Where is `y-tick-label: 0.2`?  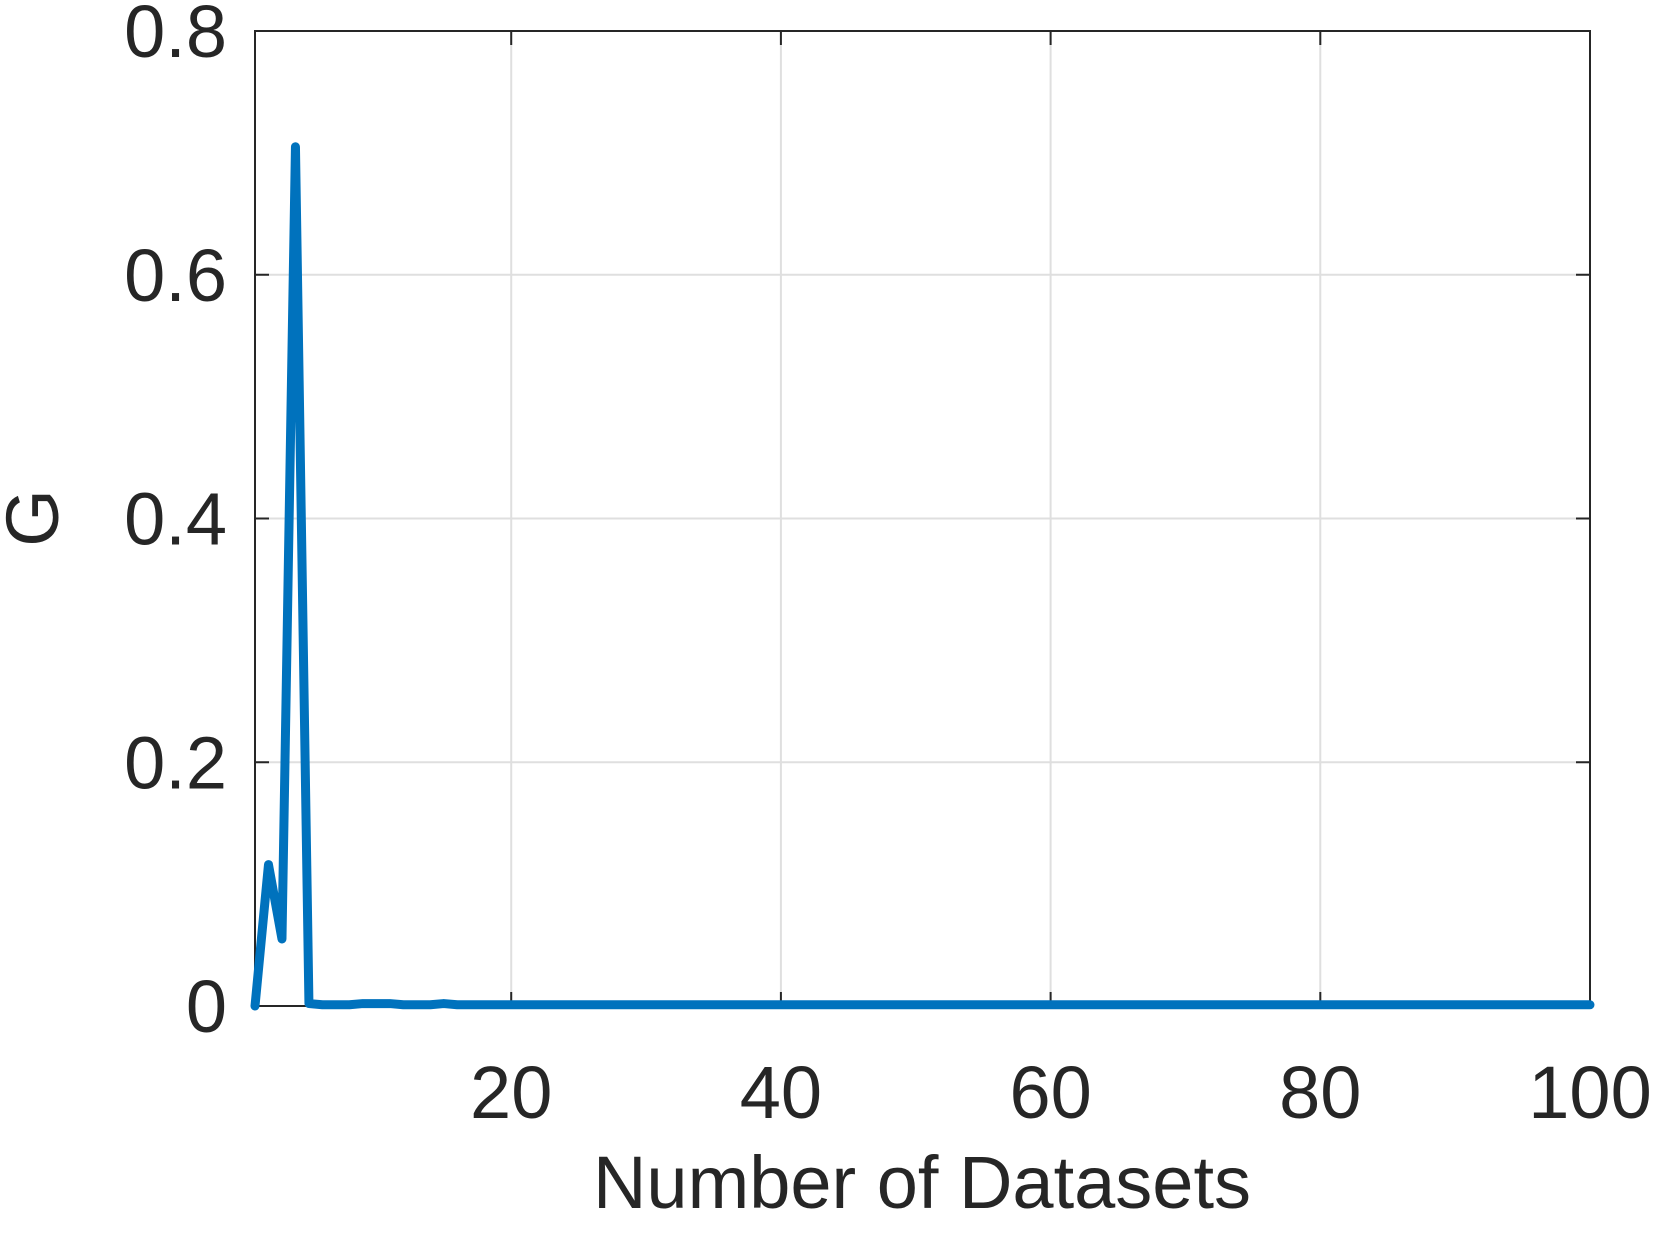 y-tick-label: 0.2 is located at coordinates (175, 762).